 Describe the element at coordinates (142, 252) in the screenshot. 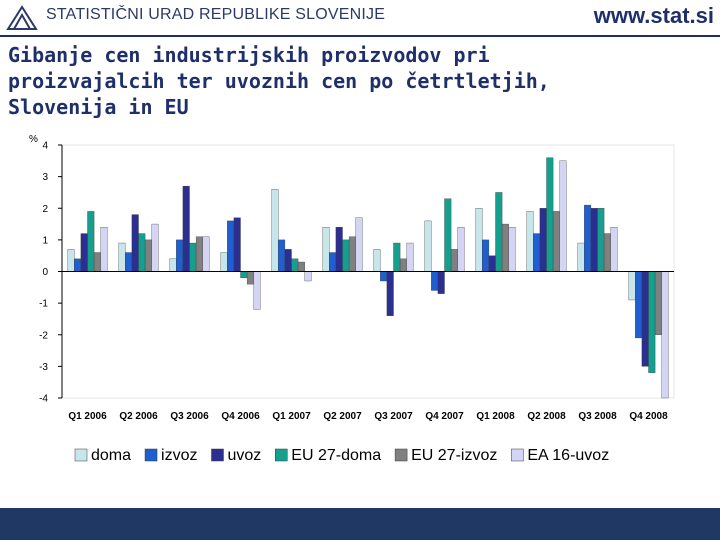

I see `bar-eu-27-doma-q2-2006` at that location.